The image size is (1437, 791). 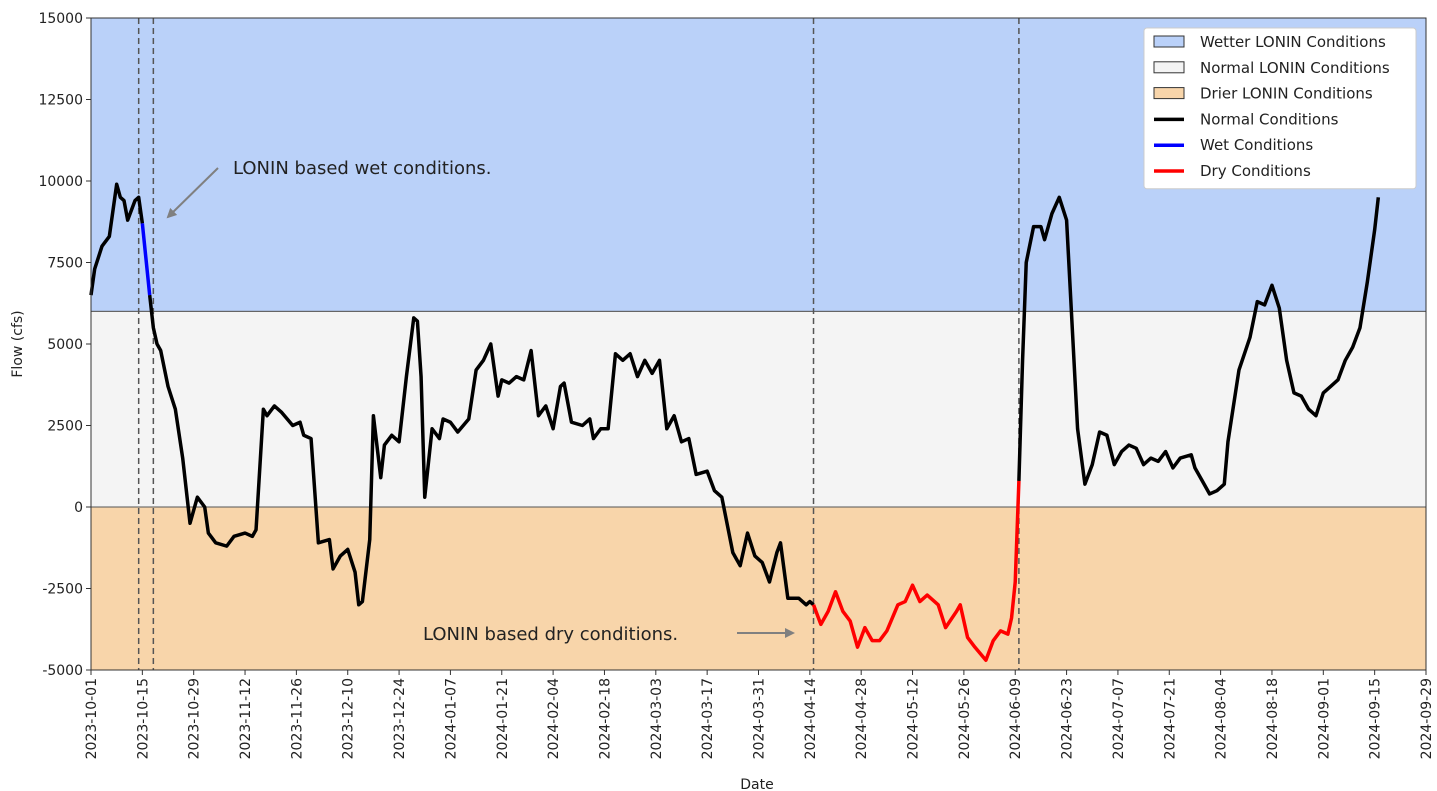 What do you see at coordinates (503, 718) in the screenshot?
I see `x-tick-label: 2024-01-21` at bounding box center [503, 718].